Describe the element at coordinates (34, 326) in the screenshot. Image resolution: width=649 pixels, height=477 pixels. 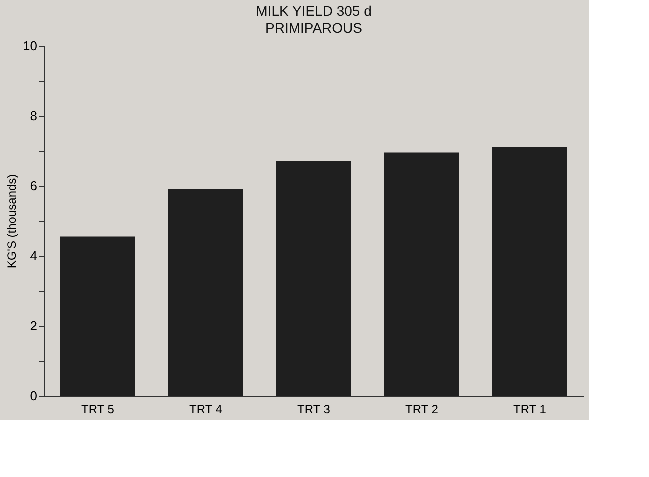
I see `y-tick-label: 2` at that location.